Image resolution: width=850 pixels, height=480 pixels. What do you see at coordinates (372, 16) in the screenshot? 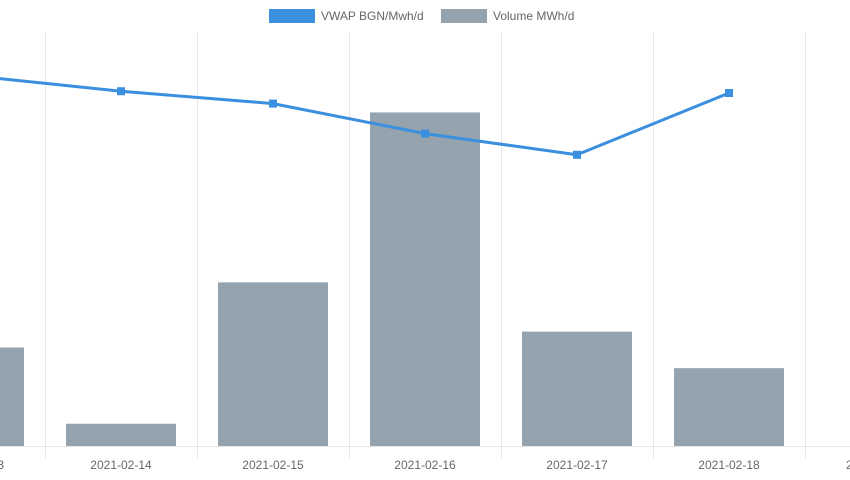
I see `legend-label-vwap: VWAP BGN/Mwh/d` at bounding box center [372, 16].